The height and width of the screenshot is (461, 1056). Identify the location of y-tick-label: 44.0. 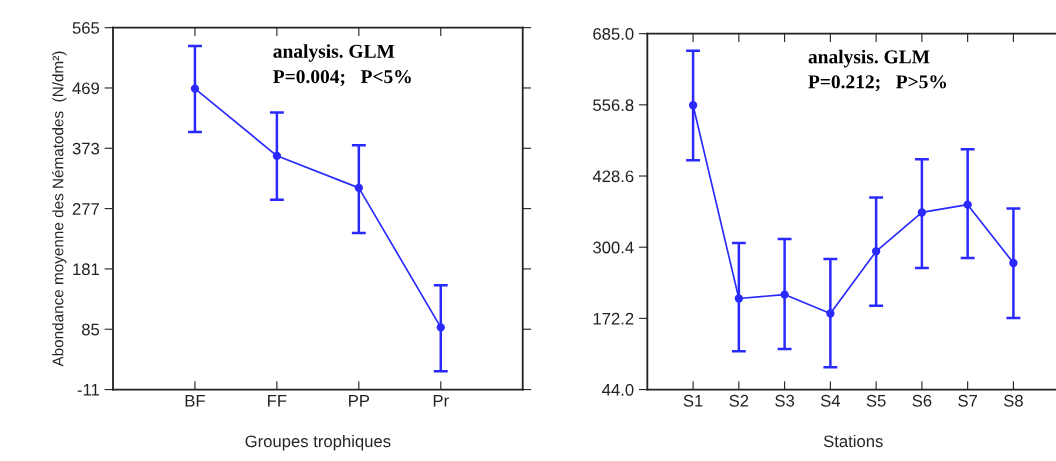
(618, 389).